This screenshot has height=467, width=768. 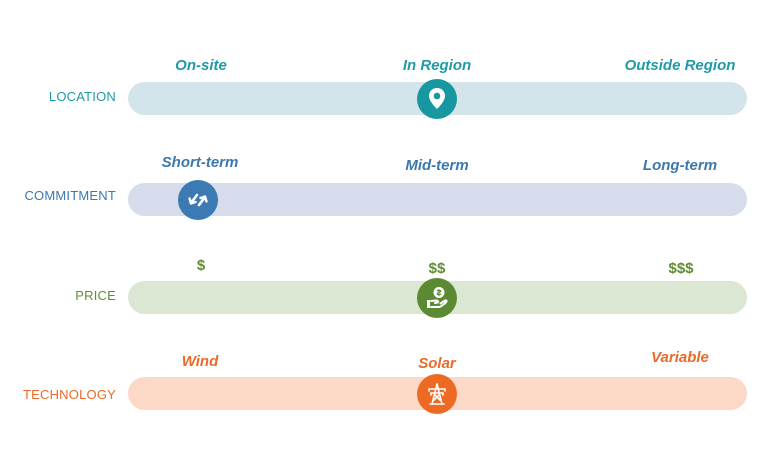 I want to click on option-short-term: Short-term, so click(x=200, y=162).